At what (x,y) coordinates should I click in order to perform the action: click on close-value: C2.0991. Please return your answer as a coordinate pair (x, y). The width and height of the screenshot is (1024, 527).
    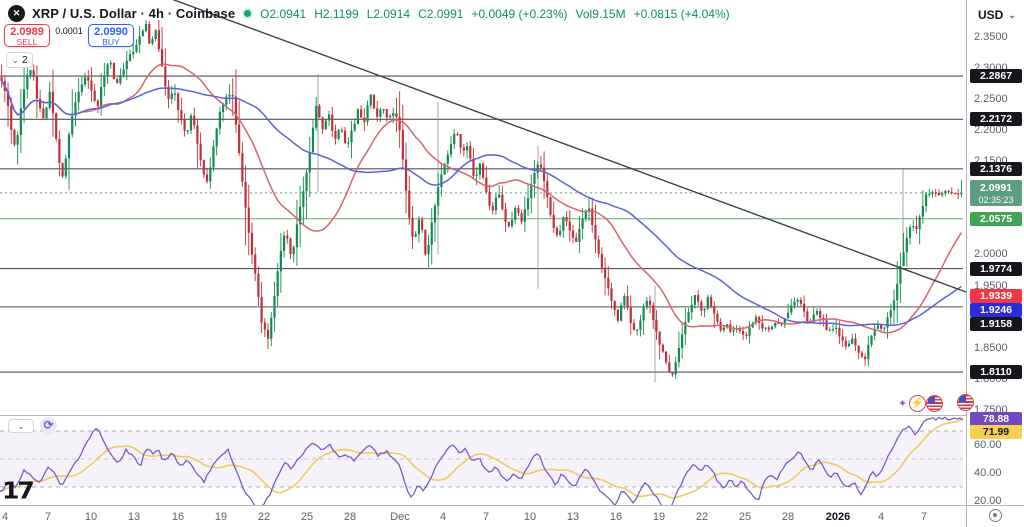
    Looking at the image, I should click on (441, 13).